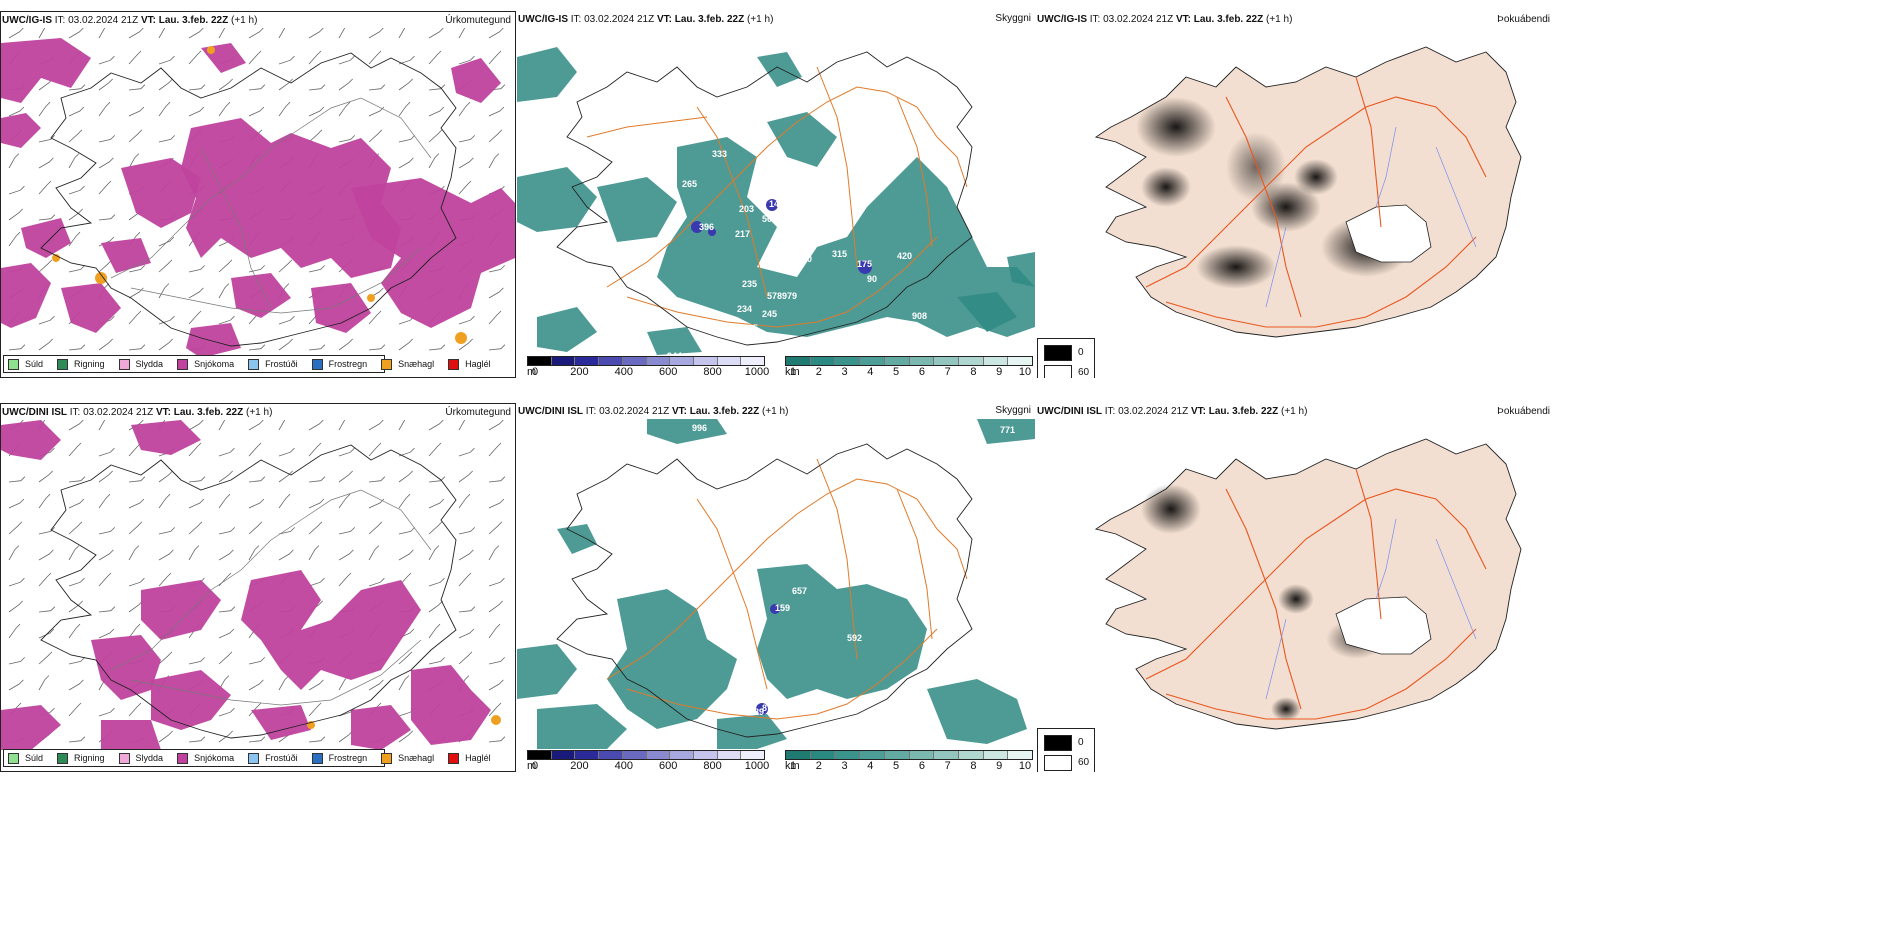 Image resolution: width=1900 pixels, height=950 pixels. Describe the element at coordinates (973, 372) in the screenshot. I see `colorbar-tick: 8` at that location.